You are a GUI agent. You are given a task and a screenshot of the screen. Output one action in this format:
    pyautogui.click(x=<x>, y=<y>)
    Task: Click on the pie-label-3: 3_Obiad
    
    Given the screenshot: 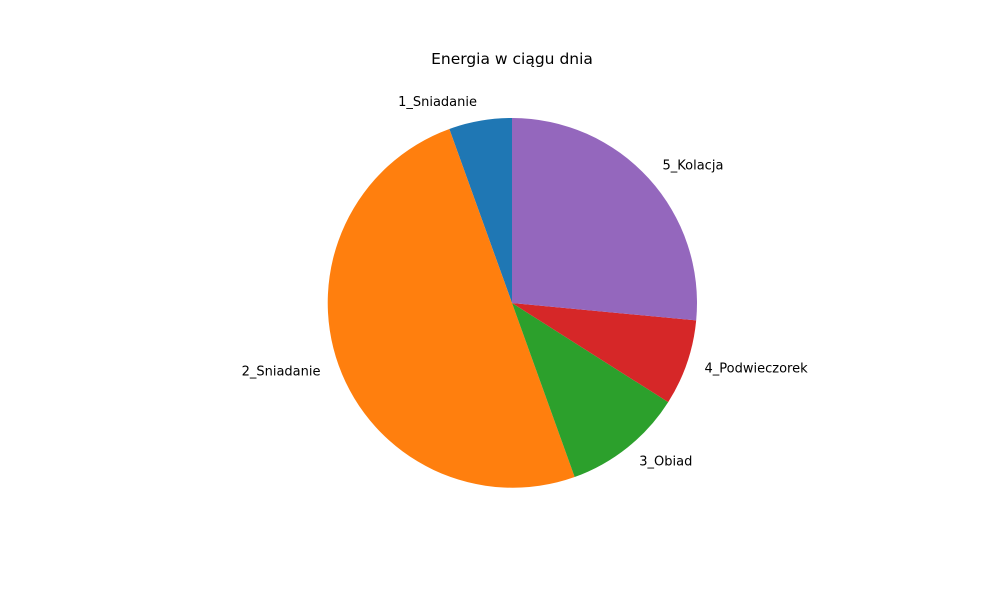 What is the action you would take?
    pyautogui.click(x=665, y=461)
    